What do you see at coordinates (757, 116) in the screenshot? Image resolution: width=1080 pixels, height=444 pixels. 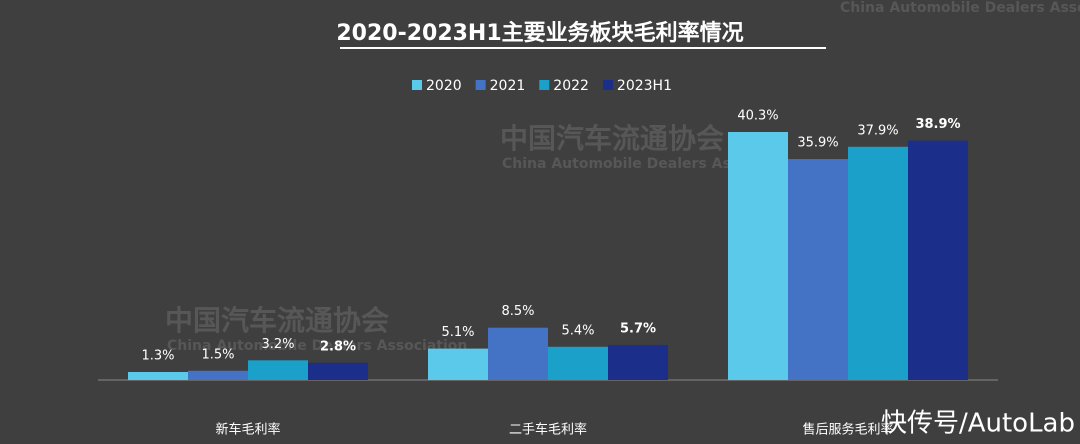 I see `data-label: 40.3%` at bounding box center [757, 116].